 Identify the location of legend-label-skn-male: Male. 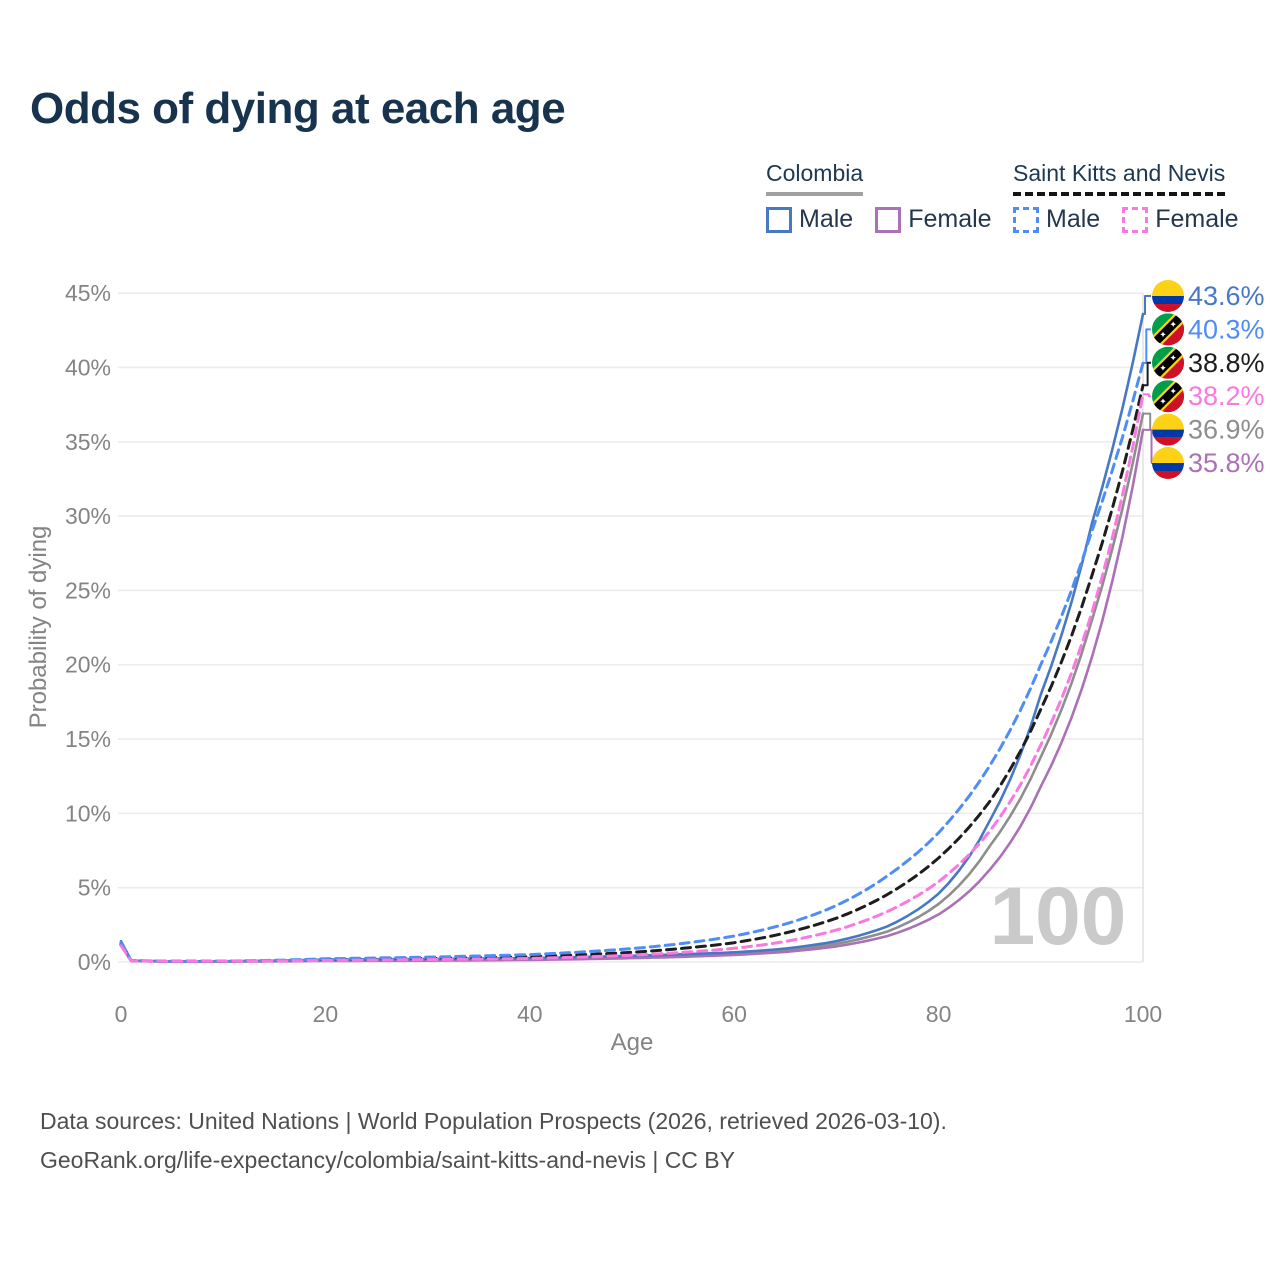
(1073, 219).